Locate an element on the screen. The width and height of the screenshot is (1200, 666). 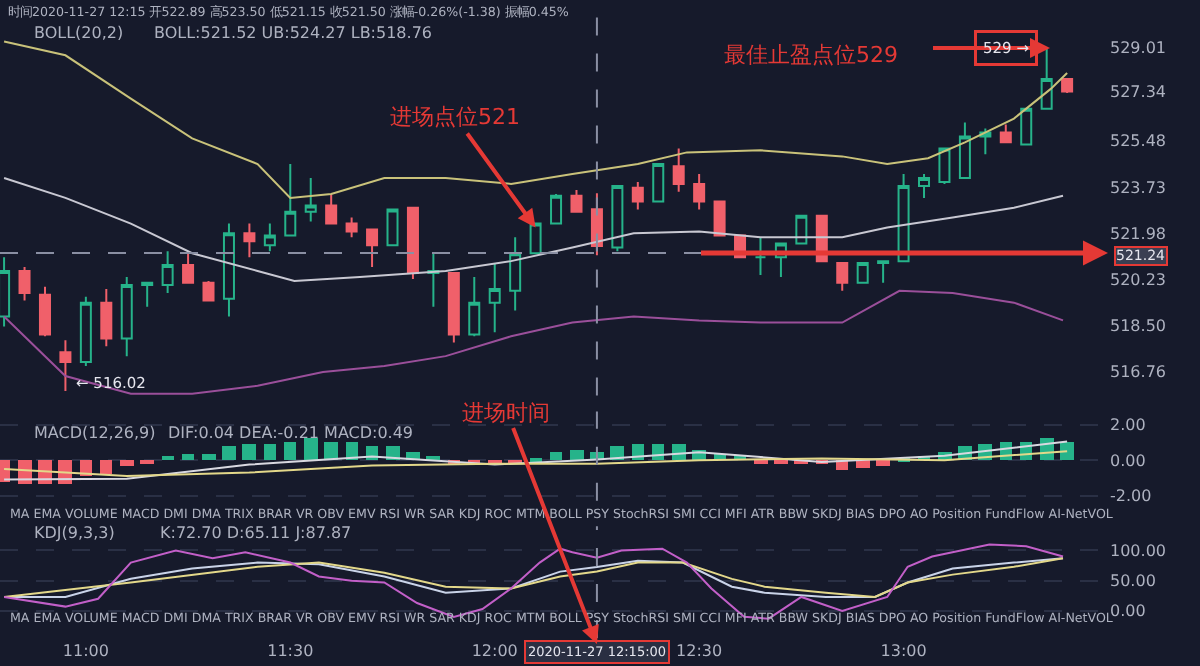
annotation: MACD(12,26,9) is located at coordinates (95, 433).